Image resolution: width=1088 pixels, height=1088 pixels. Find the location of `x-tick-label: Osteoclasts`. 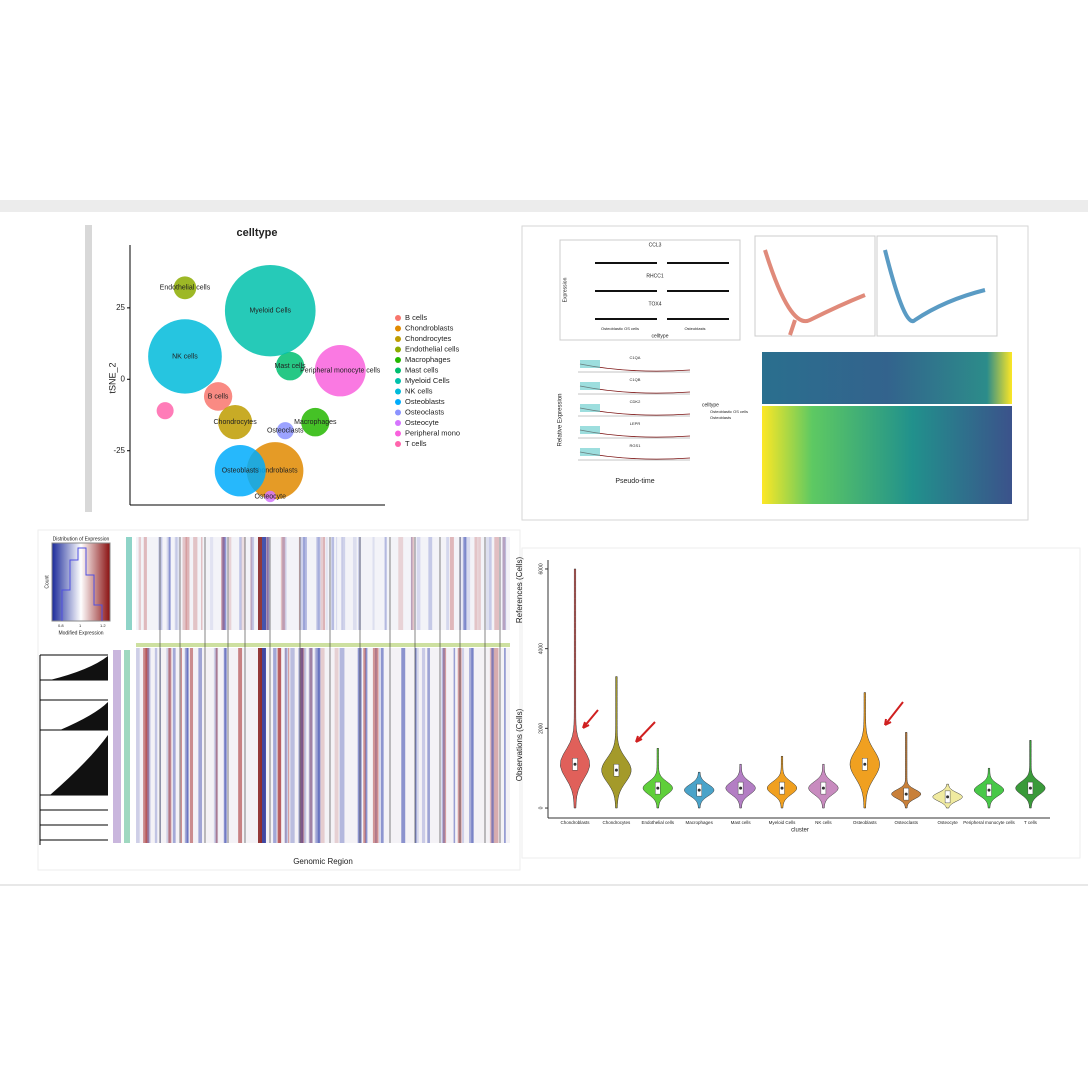

x-tick-label: Osteoclasts is located at coordinates (906, 822).